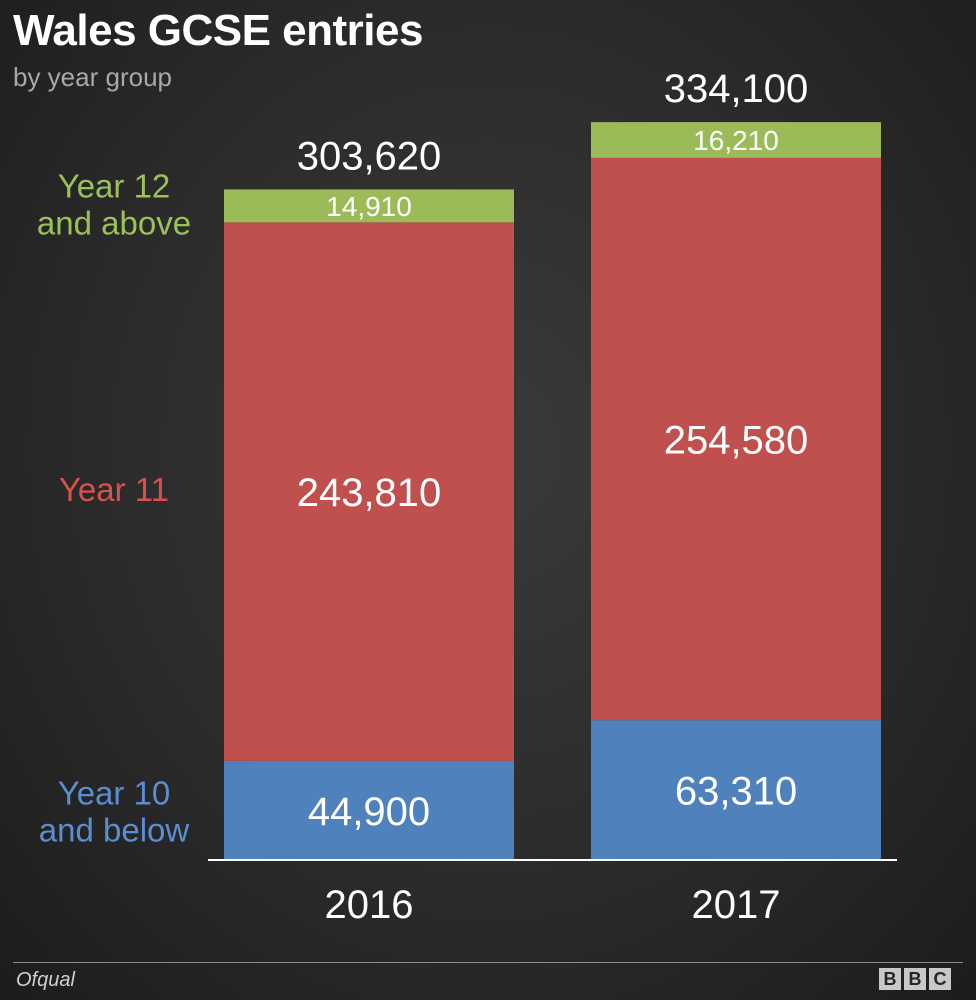 The height and width of the screenshot is (1000, 976). I want to click on source-text: Ofqual, so click(45, 980).